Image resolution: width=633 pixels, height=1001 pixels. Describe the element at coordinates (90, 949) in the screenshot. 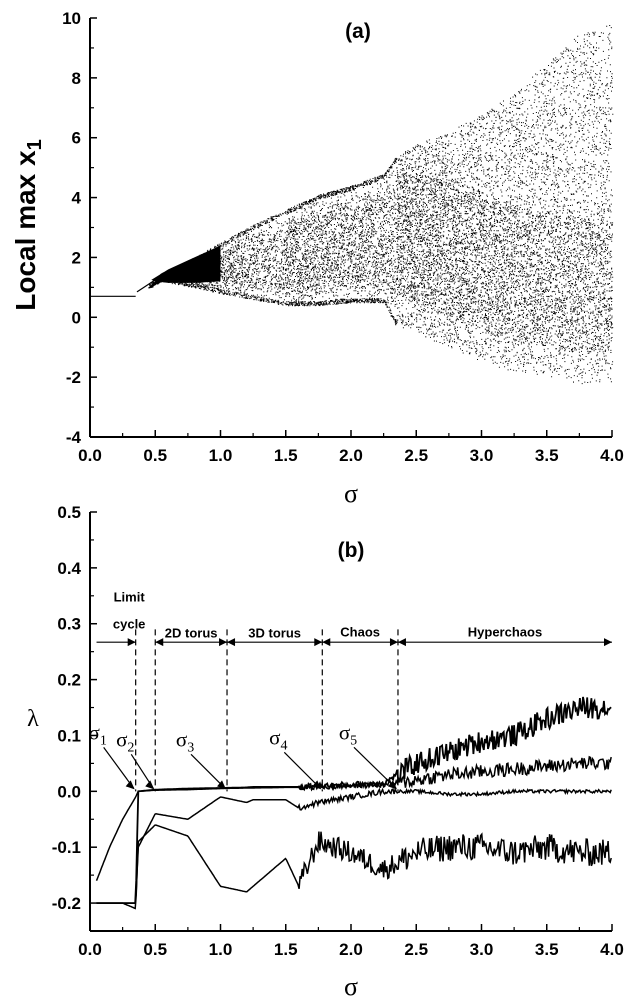

I see `panel-b-x-tick-label: 0.0` at that location.